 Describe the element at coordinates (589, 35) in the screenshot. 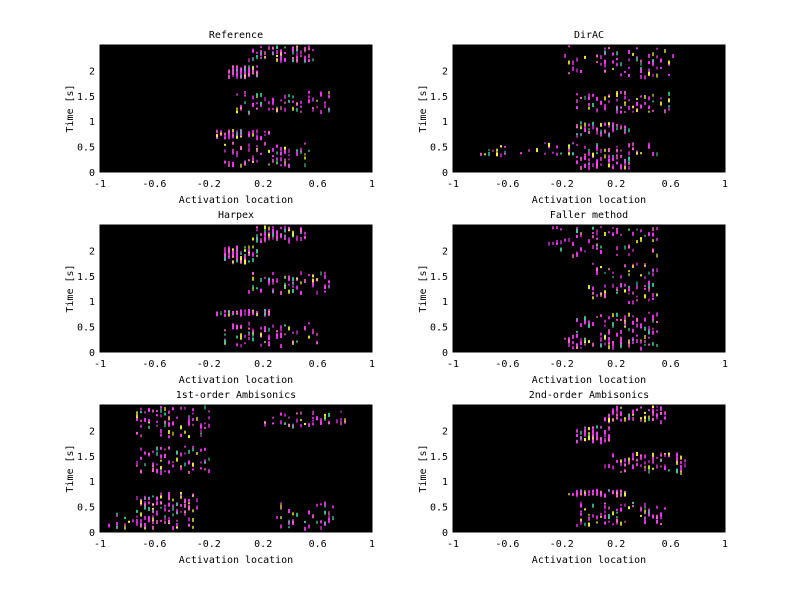

I see `panel-title: DirAC` at that location.